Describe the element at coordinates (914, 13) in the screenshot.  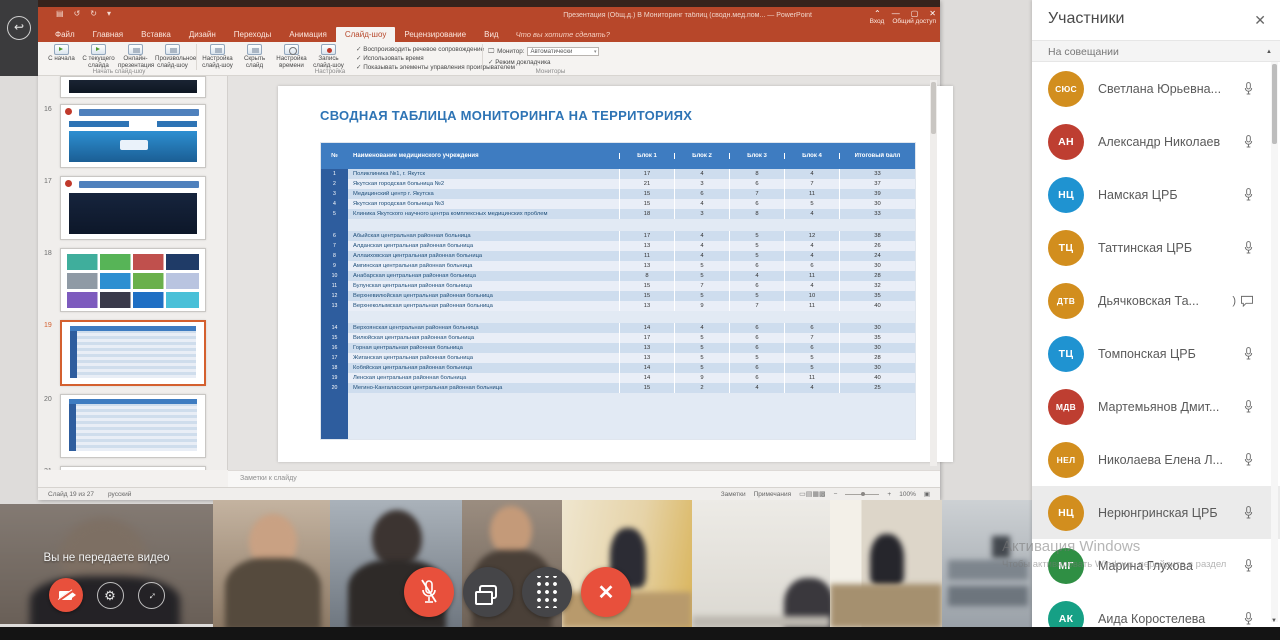
I see `window-control-icon: ▢` at that location.